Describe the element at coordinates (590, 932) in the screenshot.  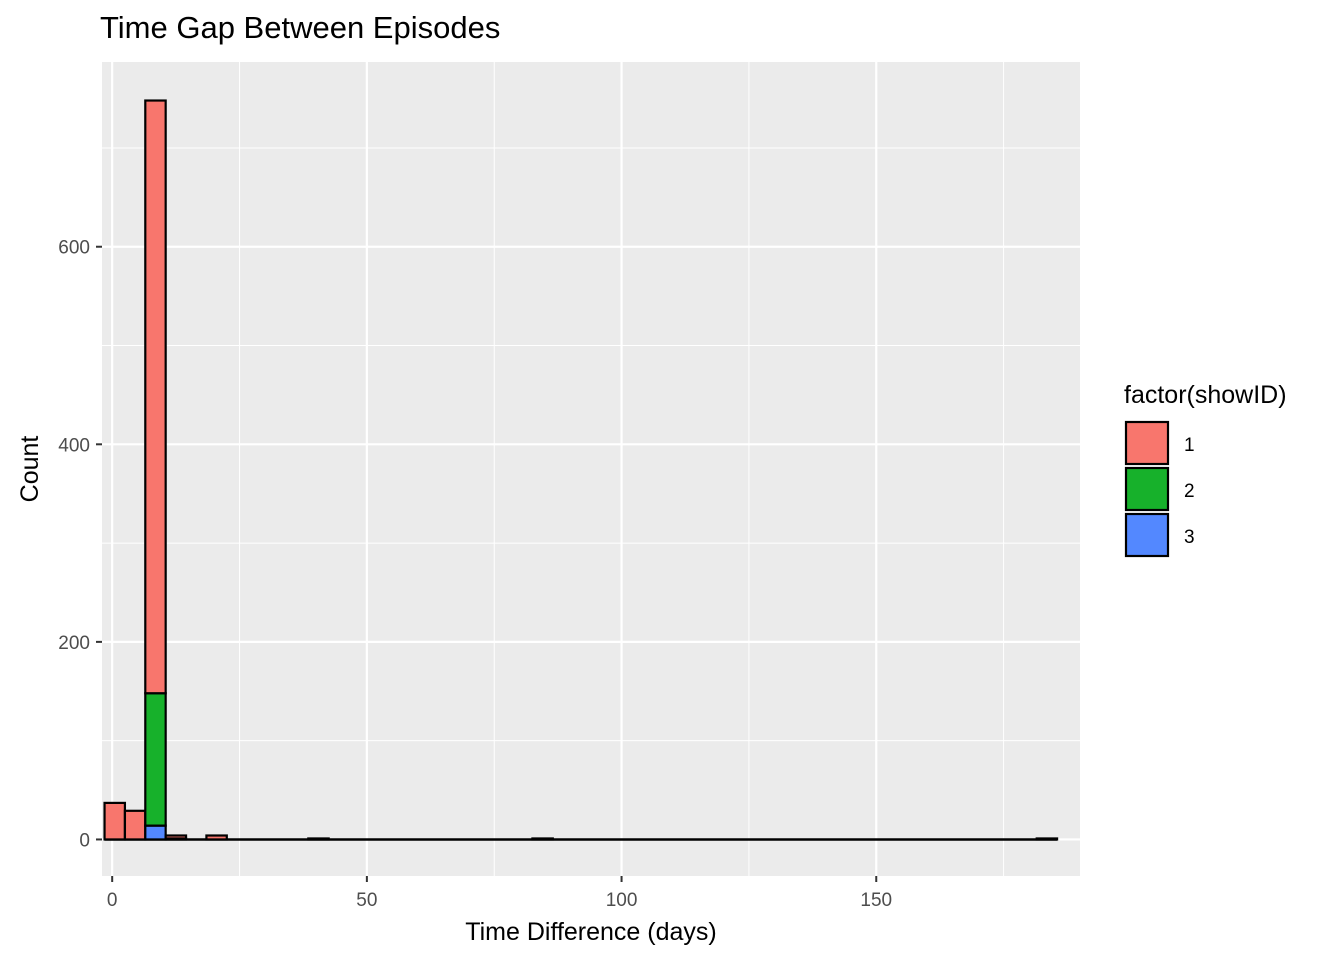
I see `x-axis-title: Time Difference (days)` at that location.